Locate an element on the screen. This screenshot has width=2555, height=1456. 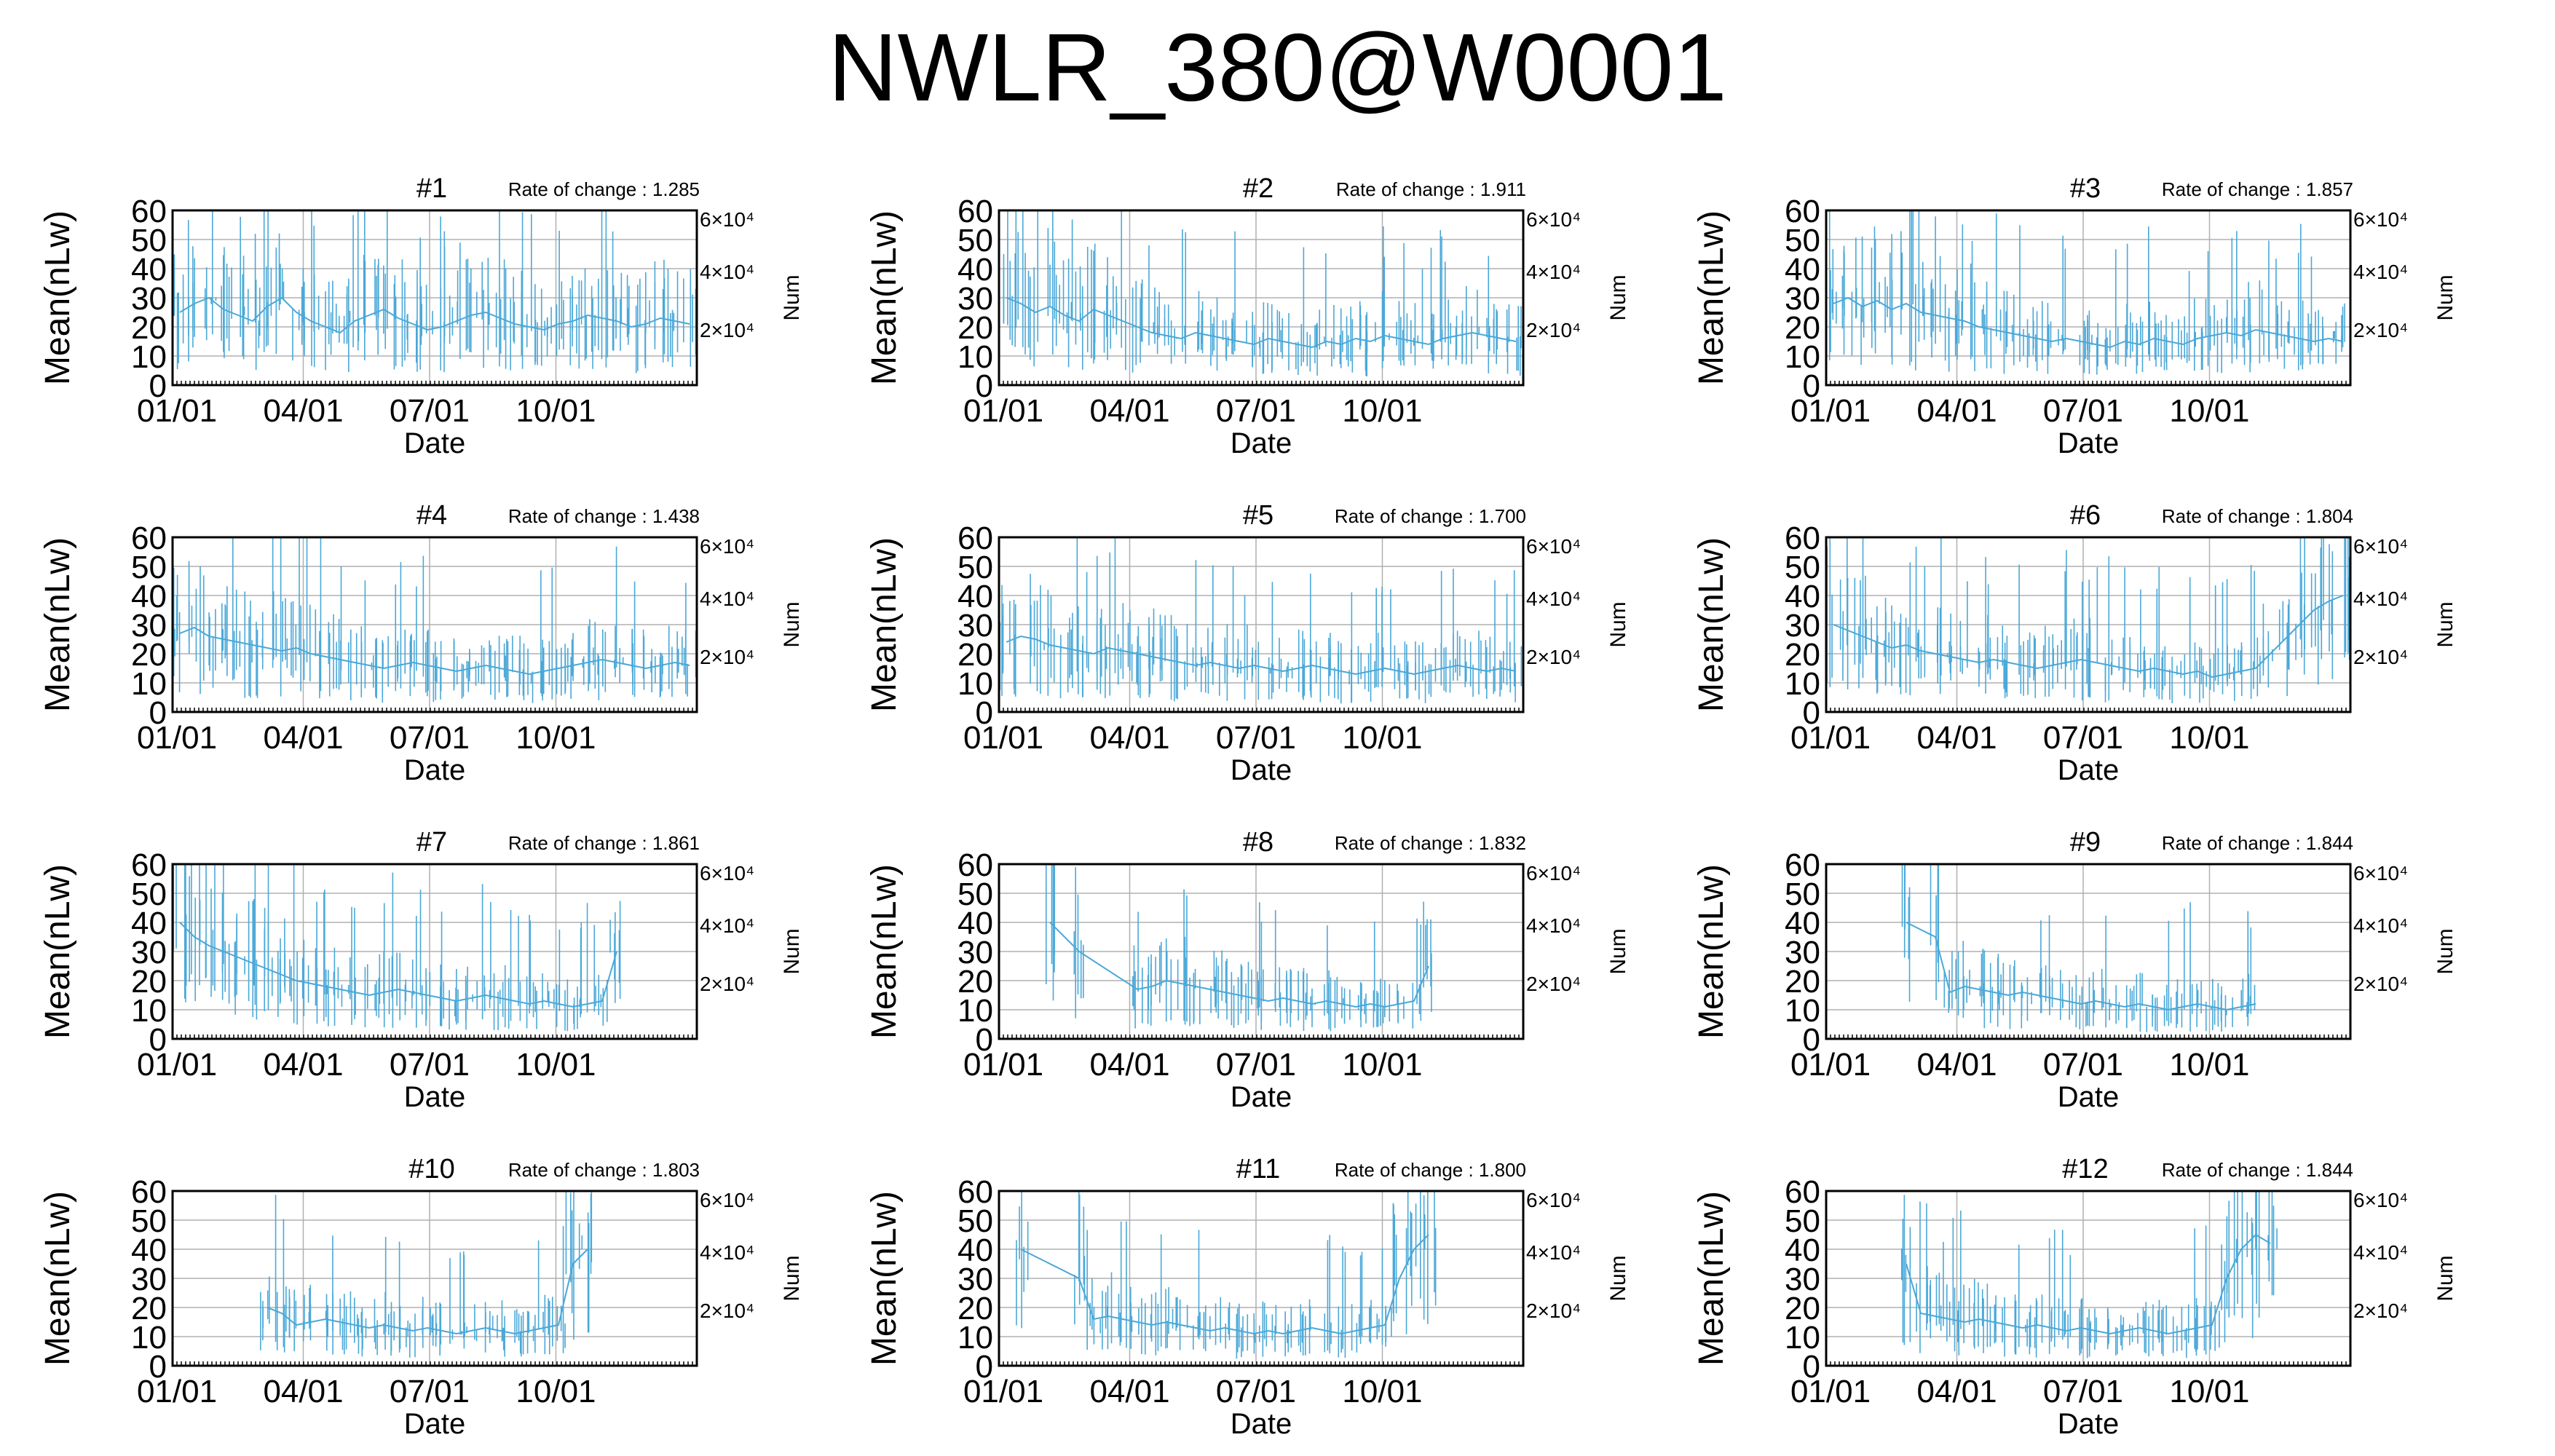
rate-of-change-label: Rate of change : 1.804 is located at coordinates (2257, 516).